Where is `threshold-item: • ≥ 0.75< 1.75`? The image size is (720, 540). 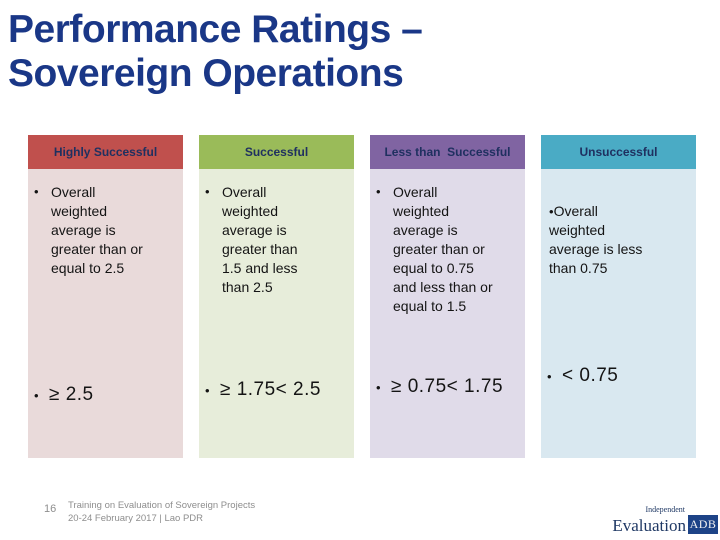
threshold-item: • ≥ 0.75< 1.75 is located at coordinates (439, 387).